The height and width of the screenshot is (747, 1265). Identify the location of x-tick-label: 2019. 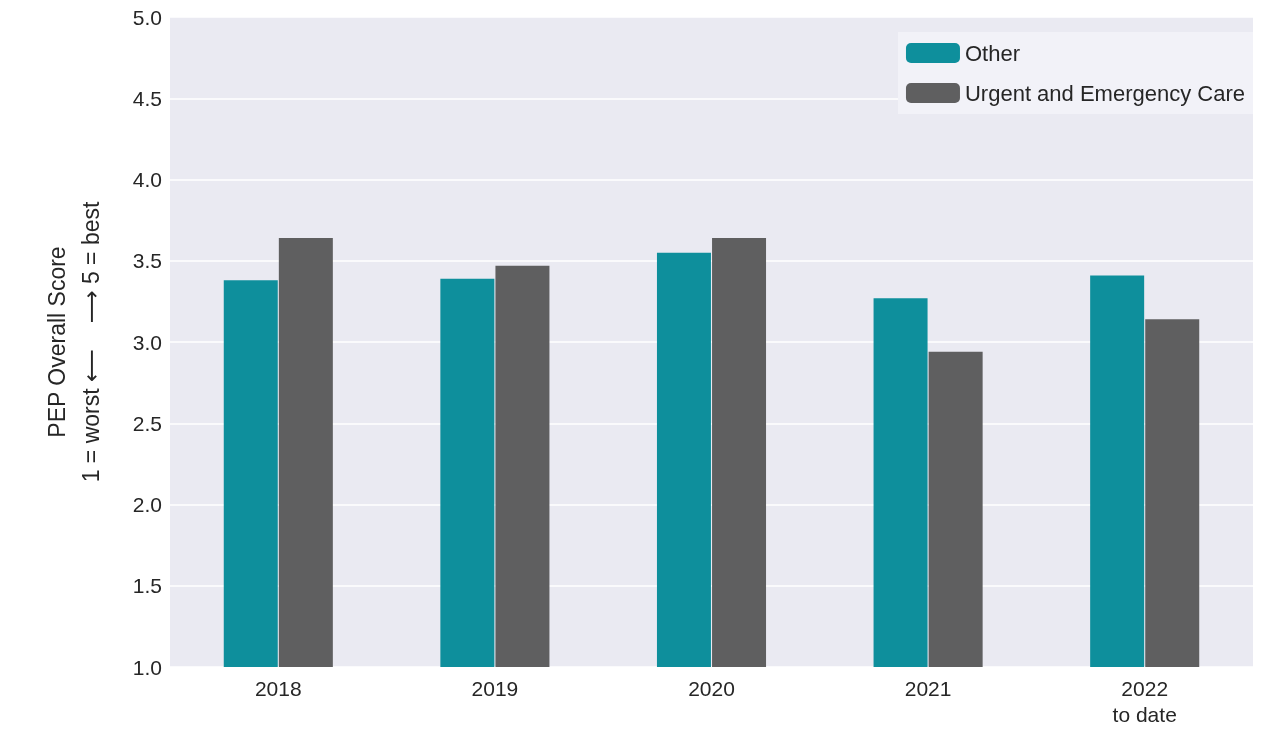
(495, 688).